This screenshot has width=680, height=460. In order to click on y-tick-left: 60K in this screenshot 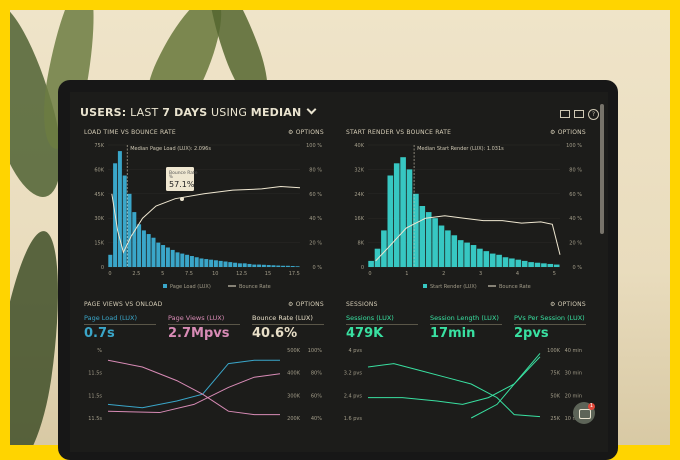, I will do `click(99, 170)`.